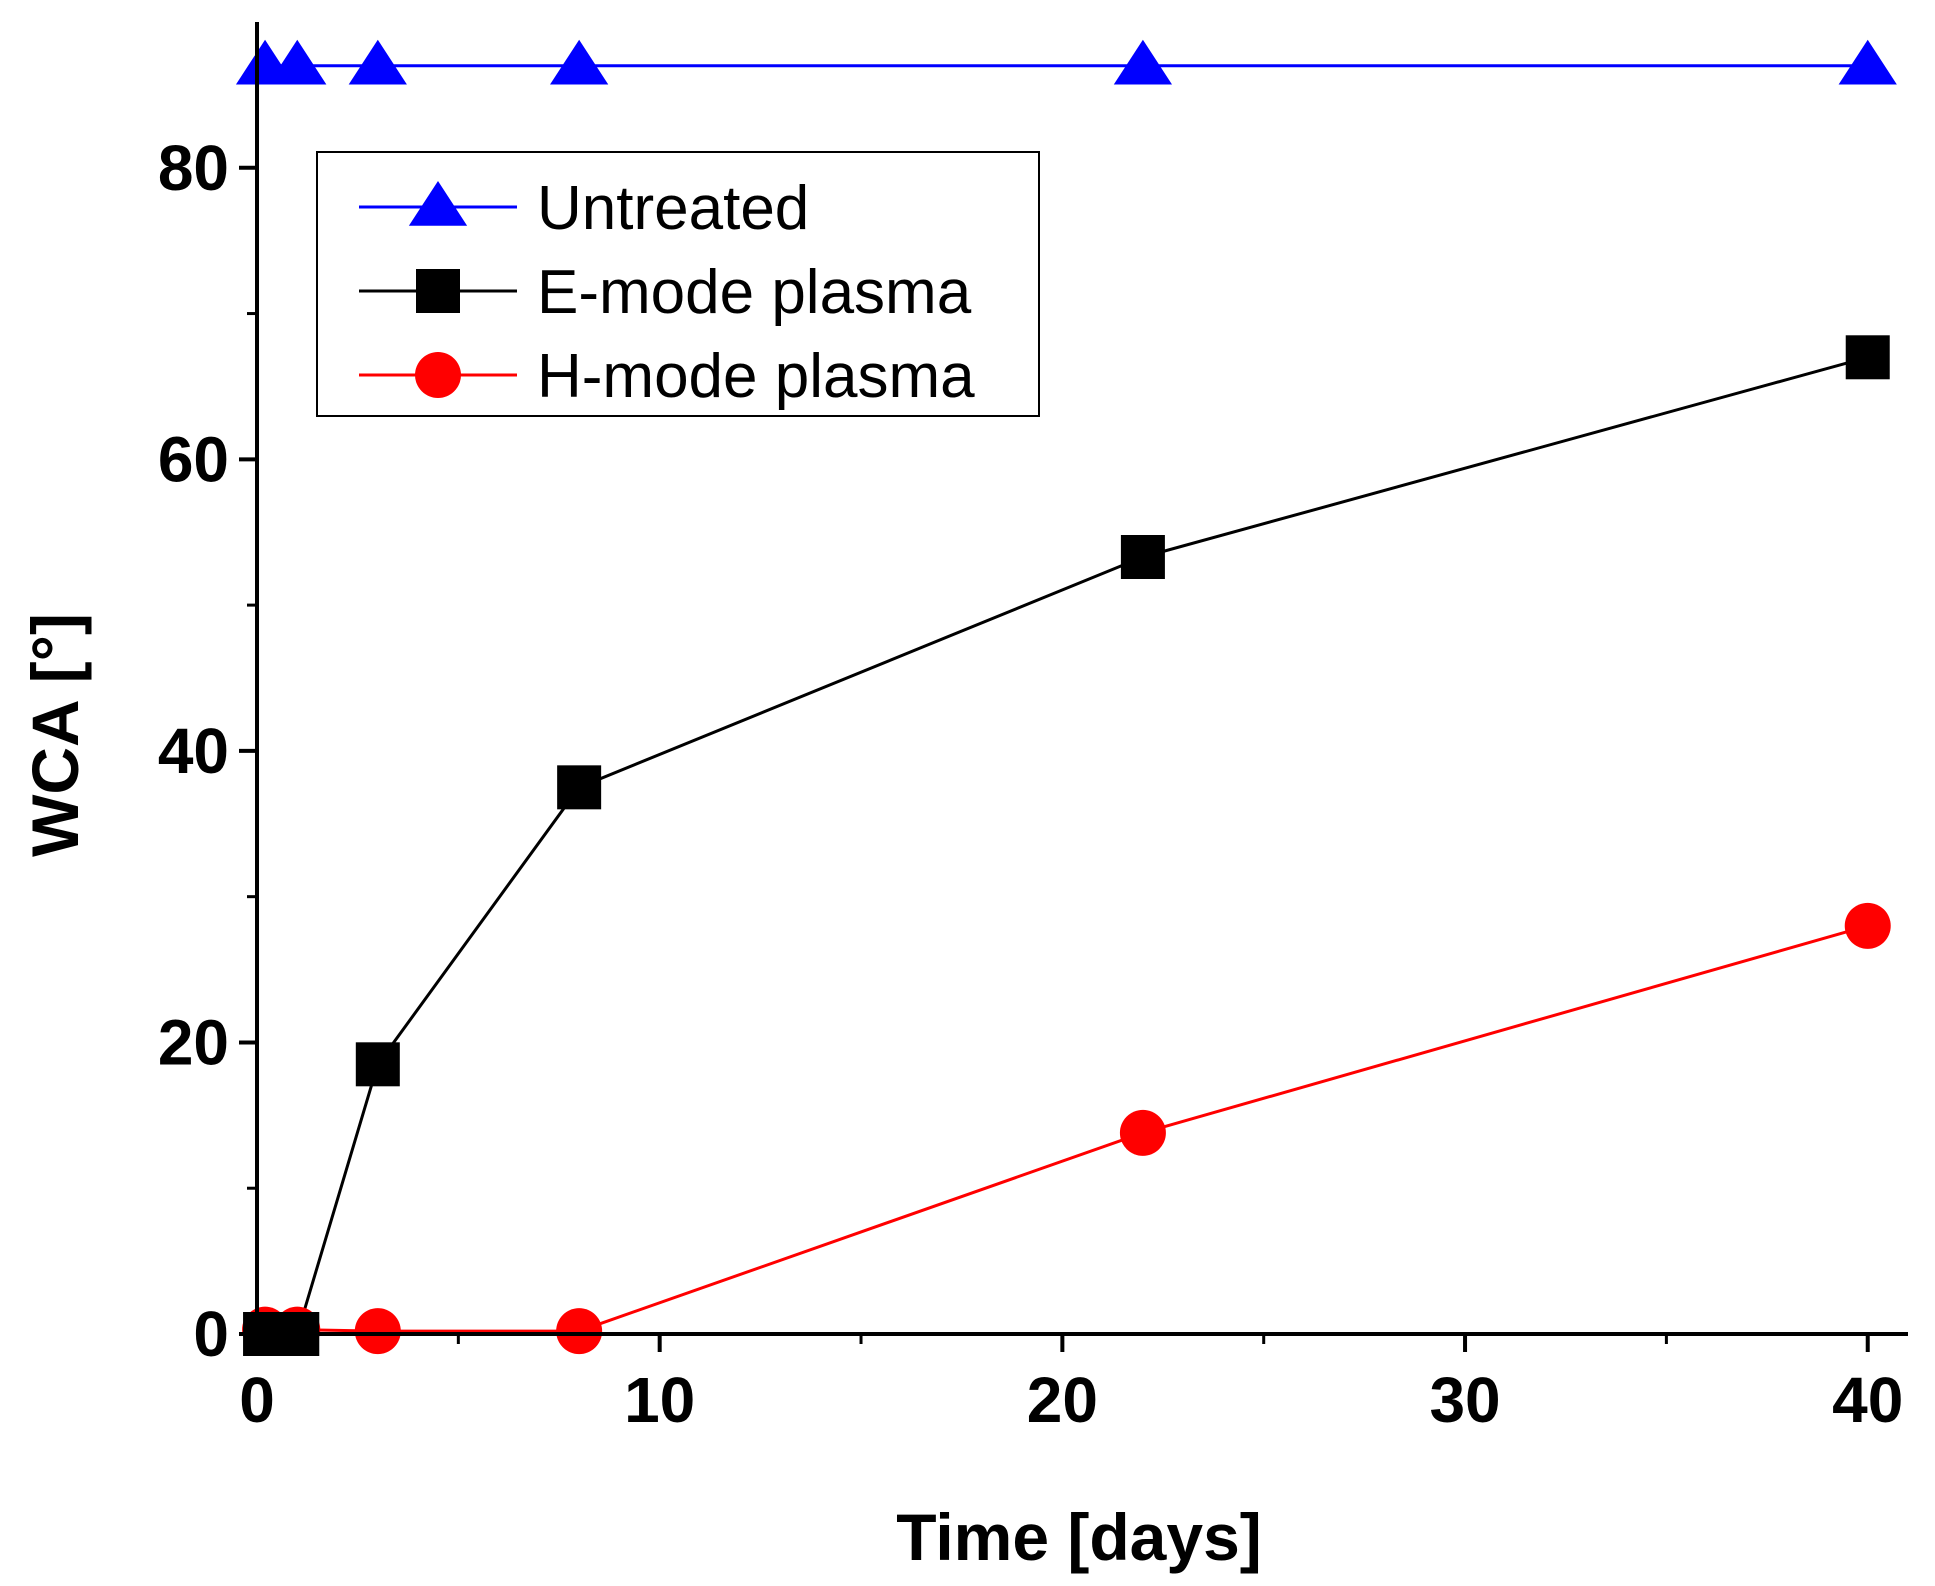 Image resolution: width=1935 pixels, height=1586 pixels. I want to click on legend-marker-h-mode-plasma, so click(438, 375).